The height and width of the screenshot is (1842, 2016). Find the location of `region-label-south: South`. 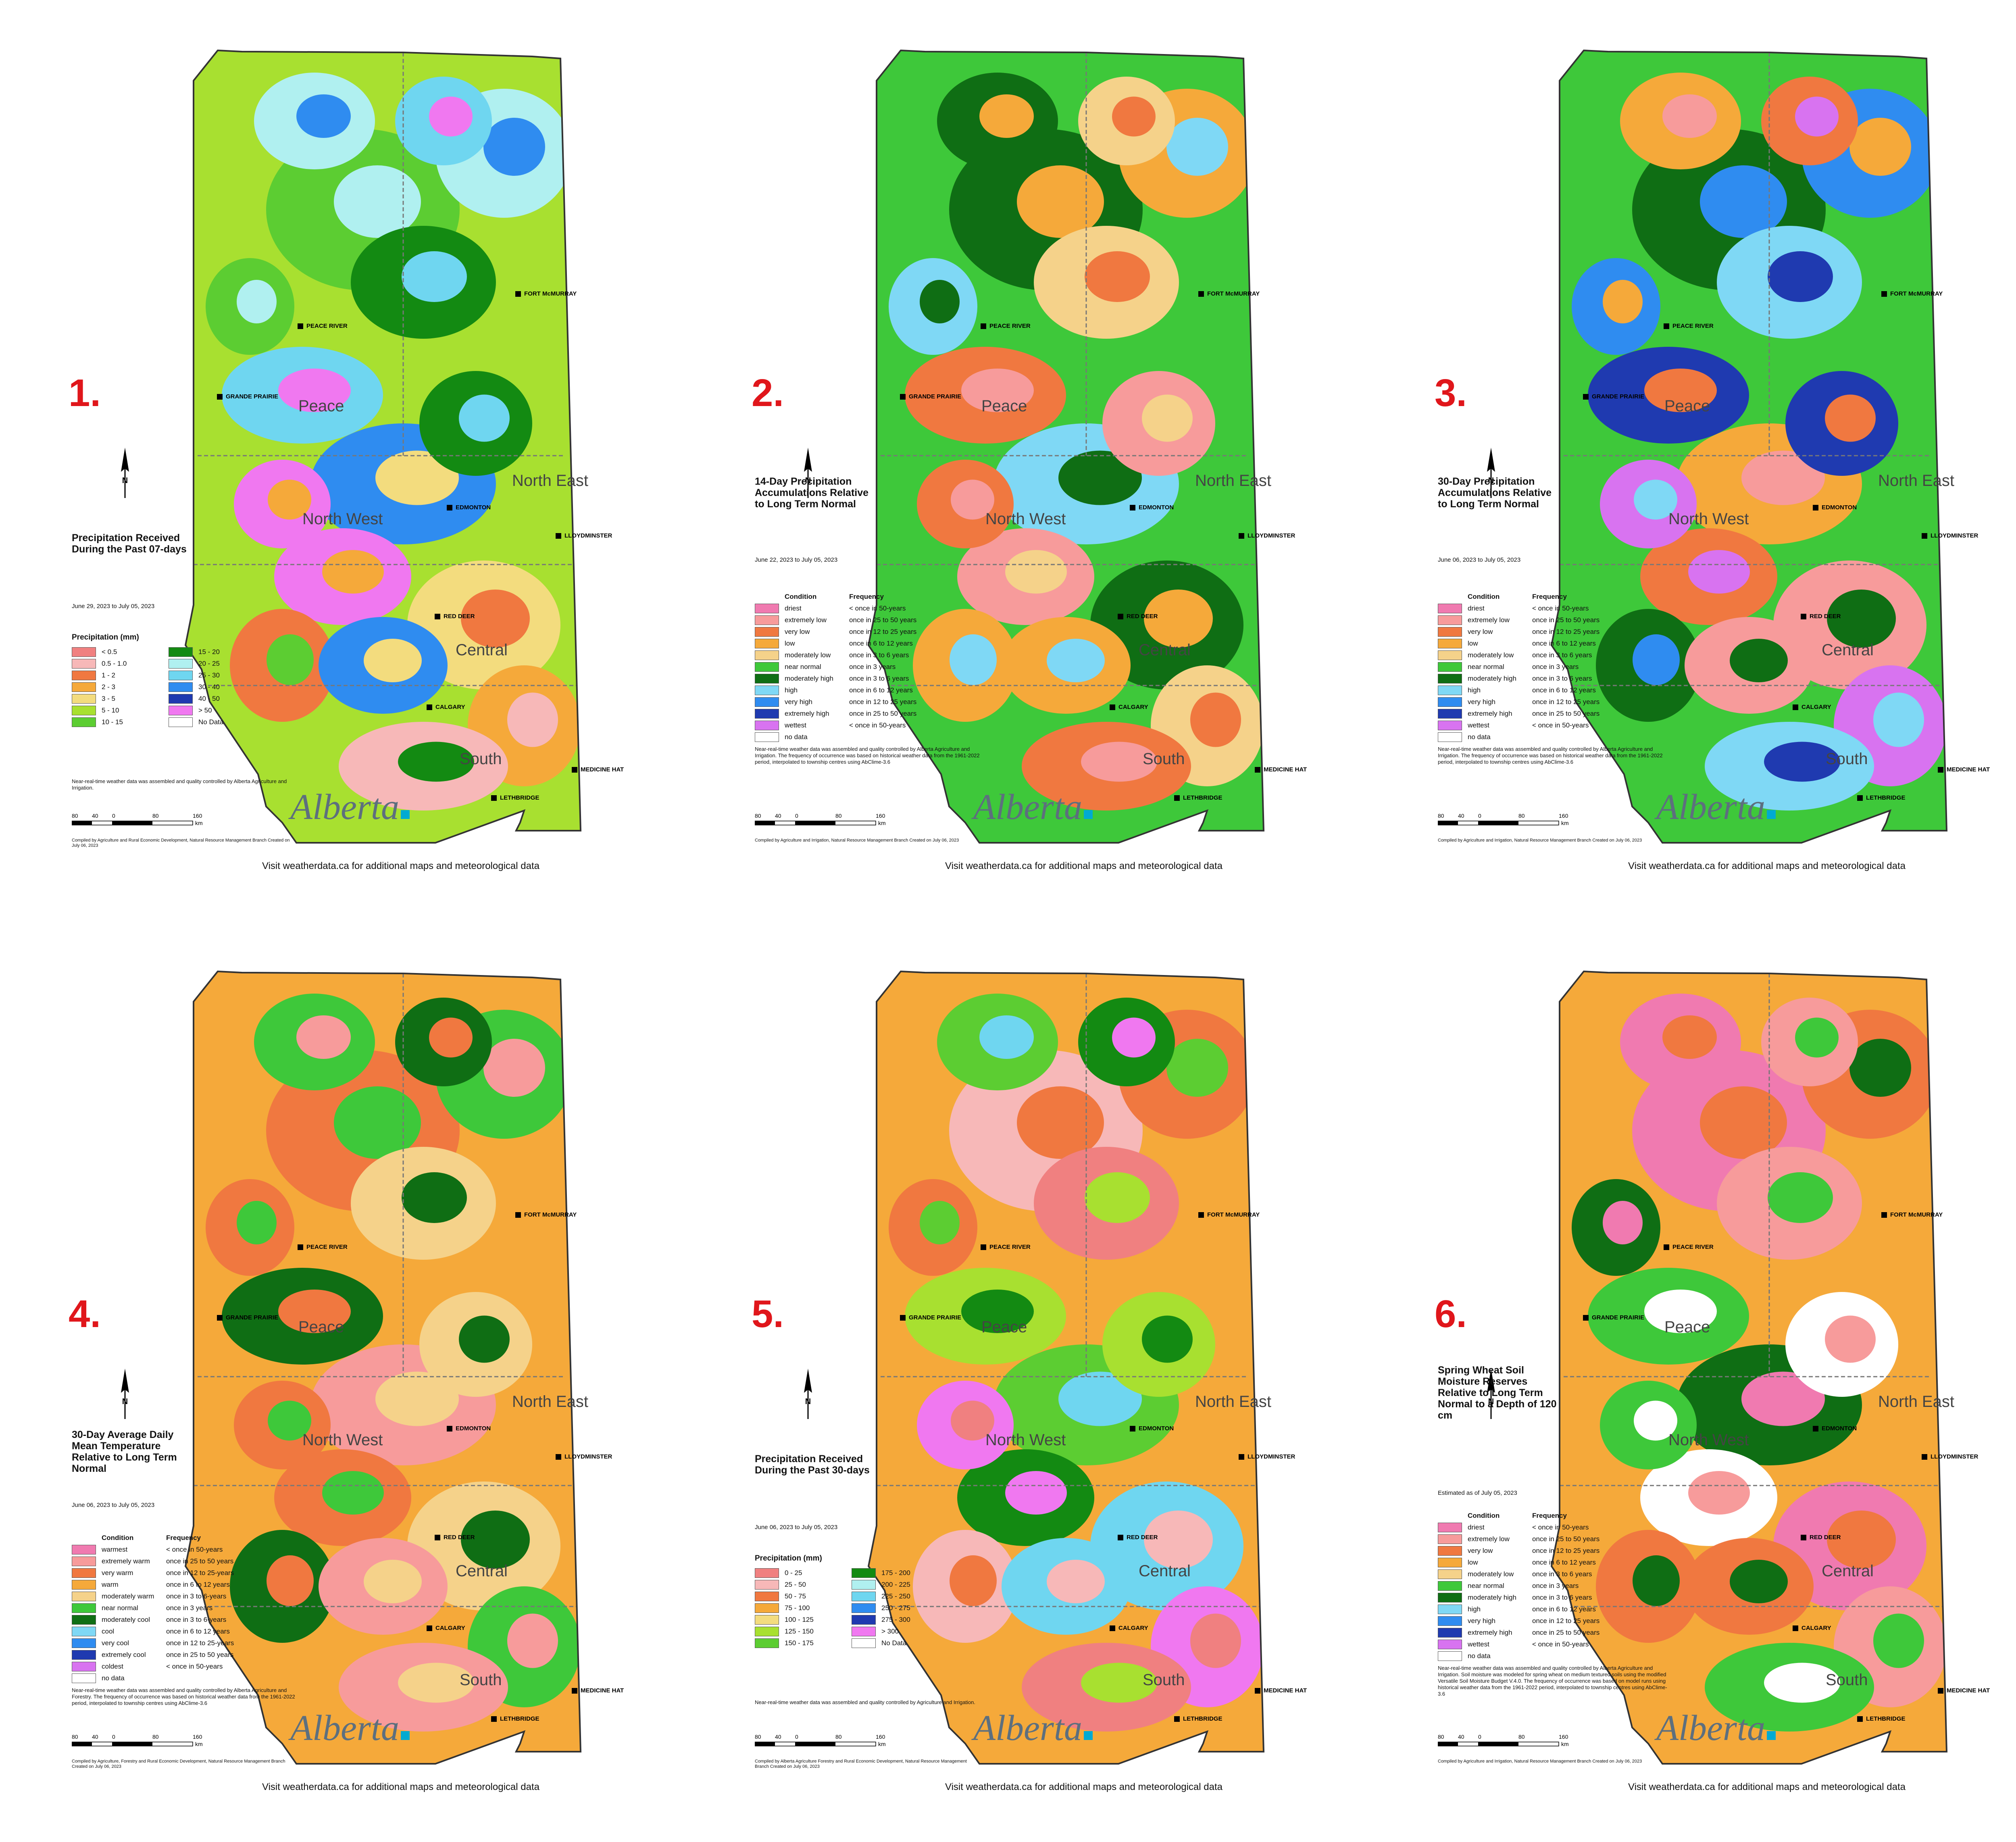

region-label-south: South is located at coordinates (1164, 1680).